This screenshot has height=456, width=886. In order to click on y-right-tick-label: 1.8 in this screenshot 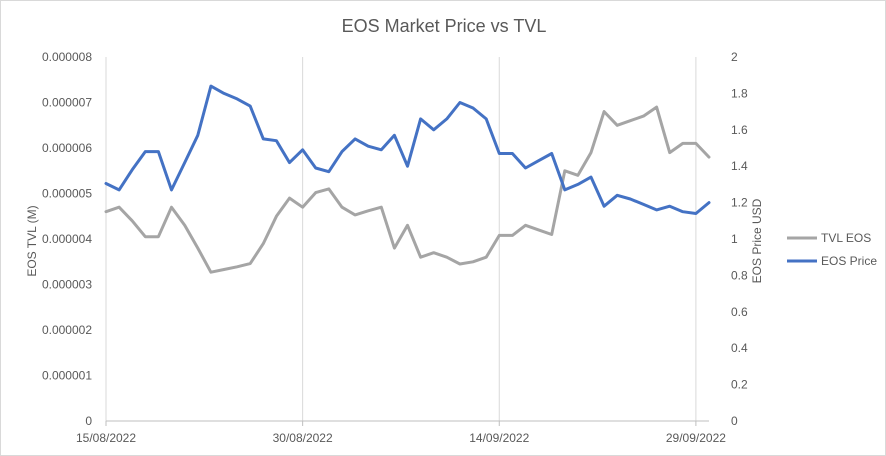, I will do `click(739, 93)`.